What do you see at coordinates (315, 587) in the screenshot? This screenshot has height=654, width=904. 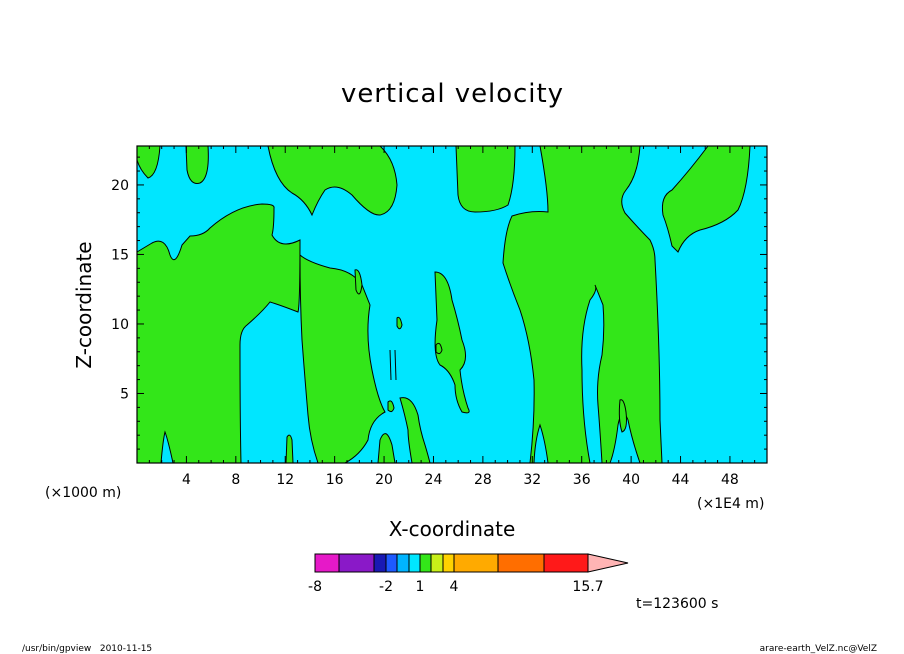 I see `colorbar-tick-label: -8` at bounding box center [315, 587].